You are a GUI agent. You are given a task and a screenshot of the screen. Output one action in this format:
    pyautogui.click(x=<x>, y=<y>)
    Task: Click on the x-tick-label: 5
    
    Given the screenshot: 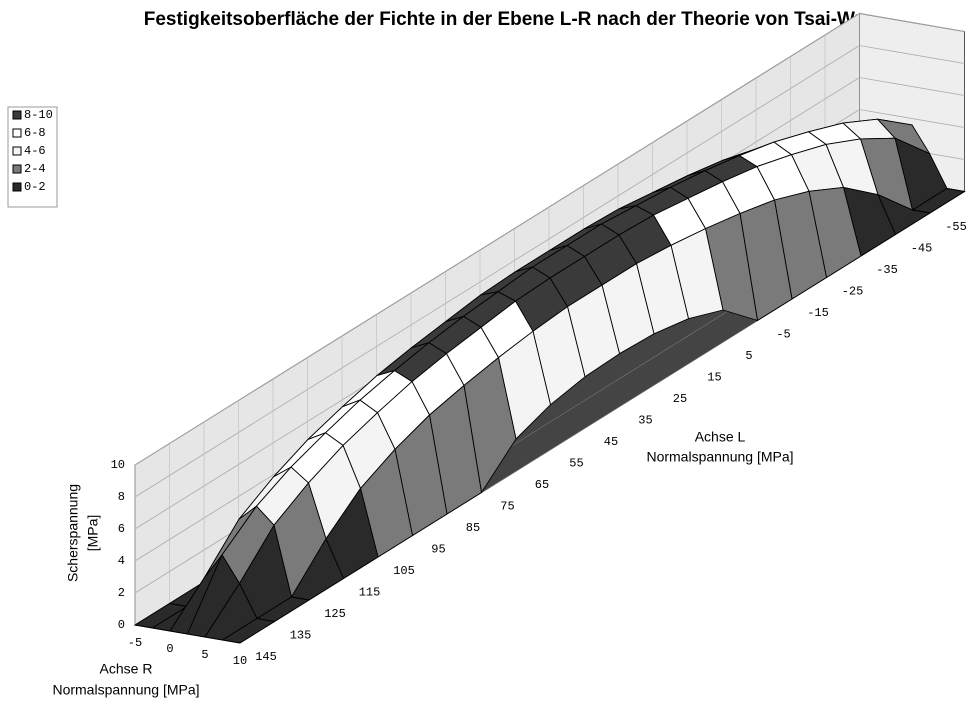 What is the action you would take?
    pyautogui.click(x=748, y=356)
    